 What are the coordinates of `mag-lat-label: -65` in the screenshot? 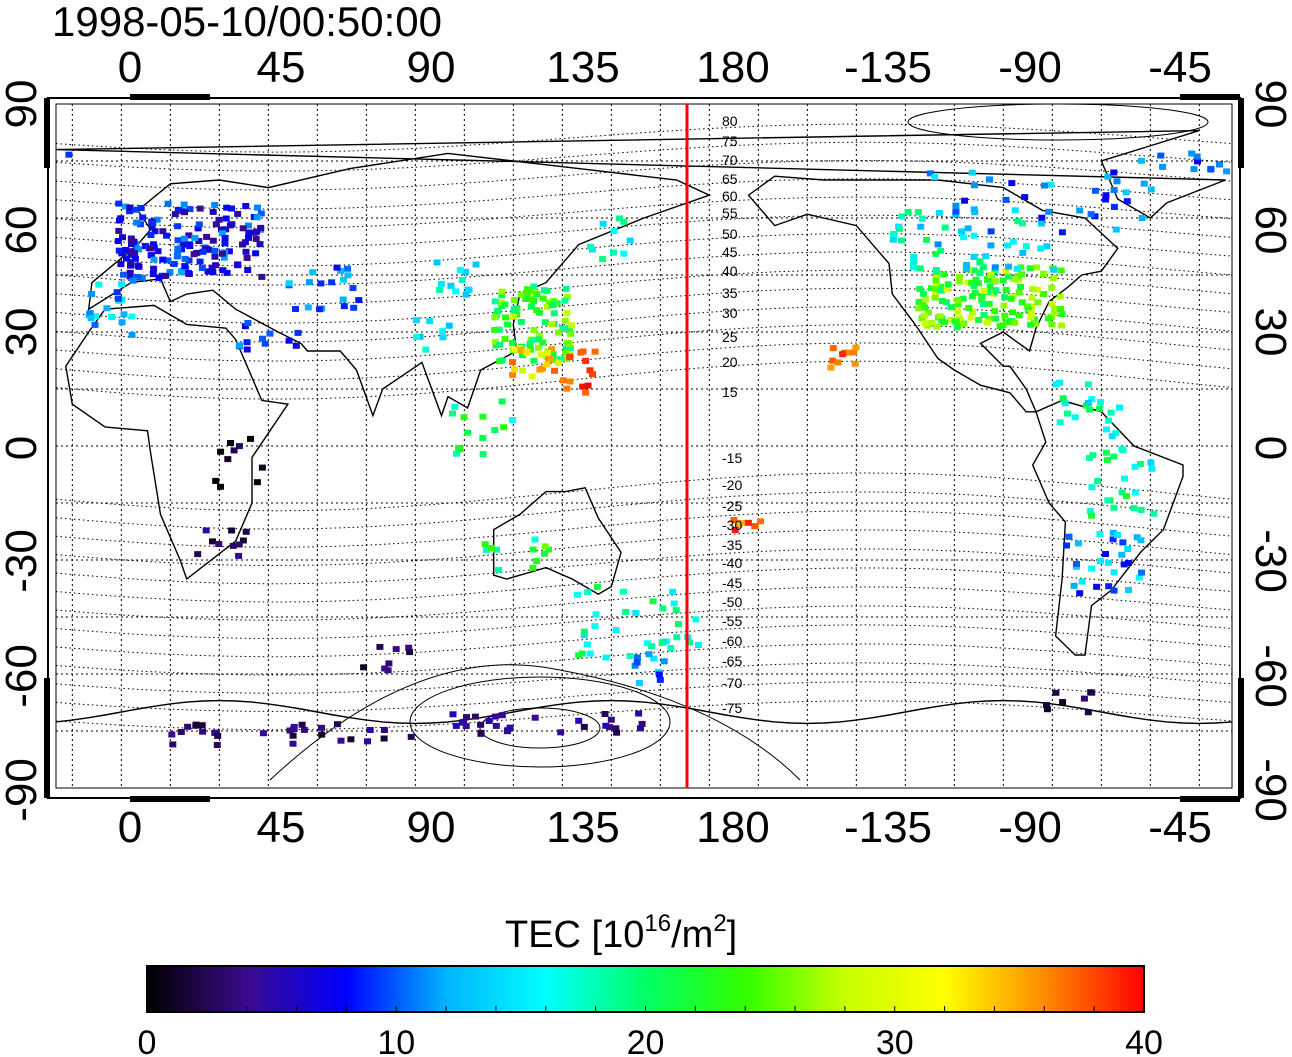 It's located at (732, 661).